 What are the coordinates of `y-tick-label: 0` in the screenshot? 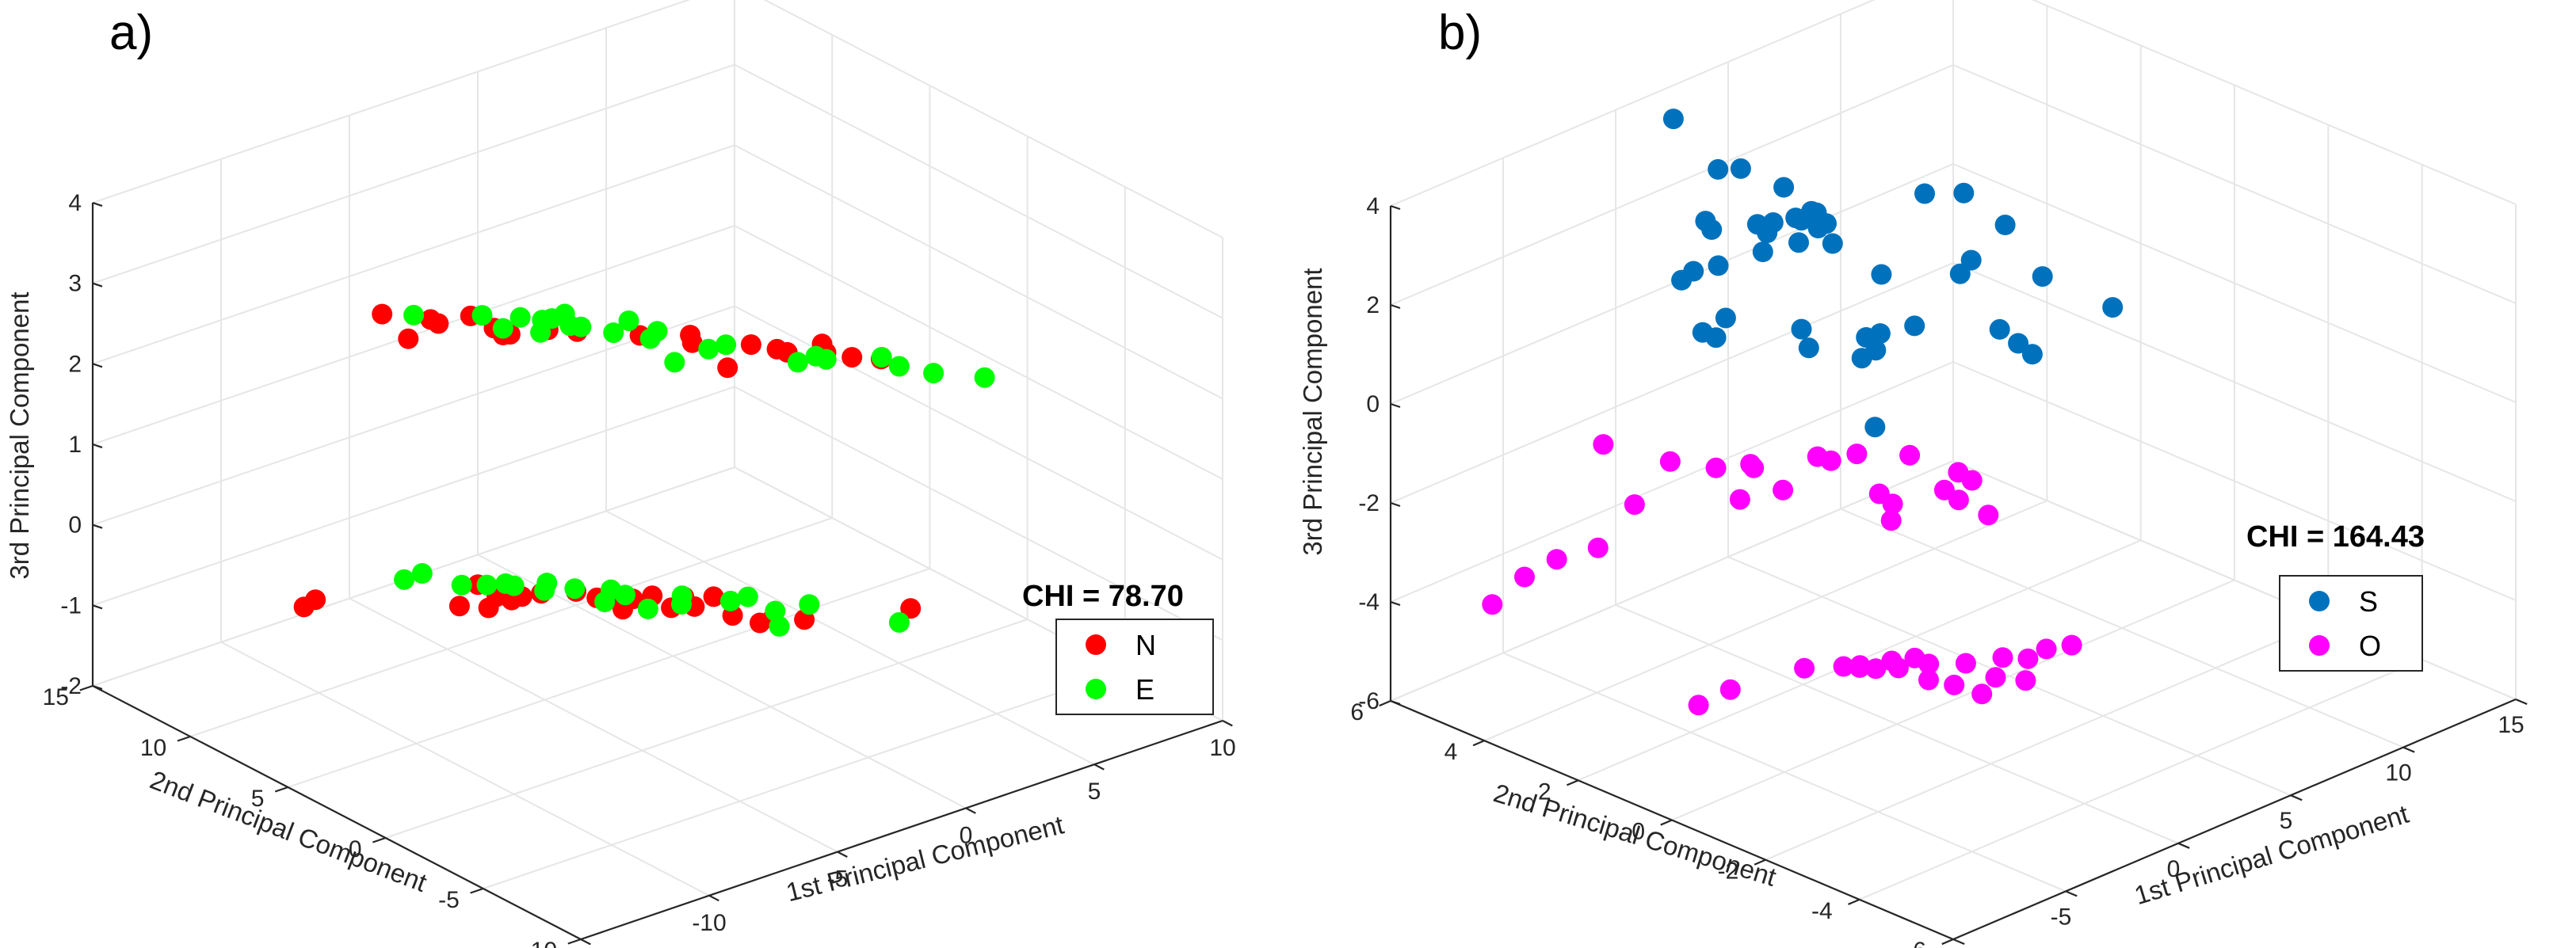 It's located at (1638, 832).